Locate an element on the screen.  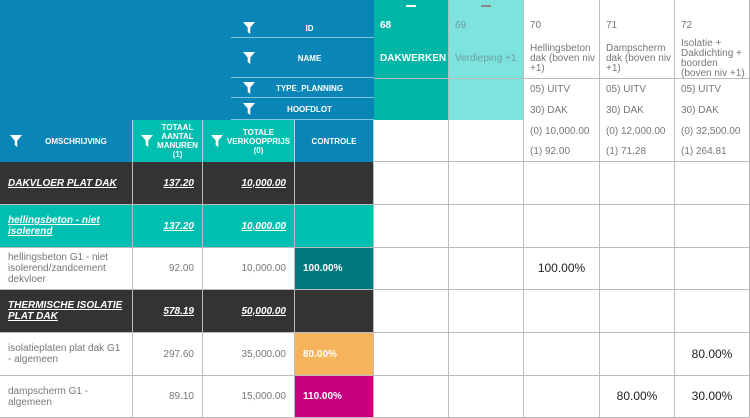
column-header-controle: CONTROLE is located at coordinates (334, 141).